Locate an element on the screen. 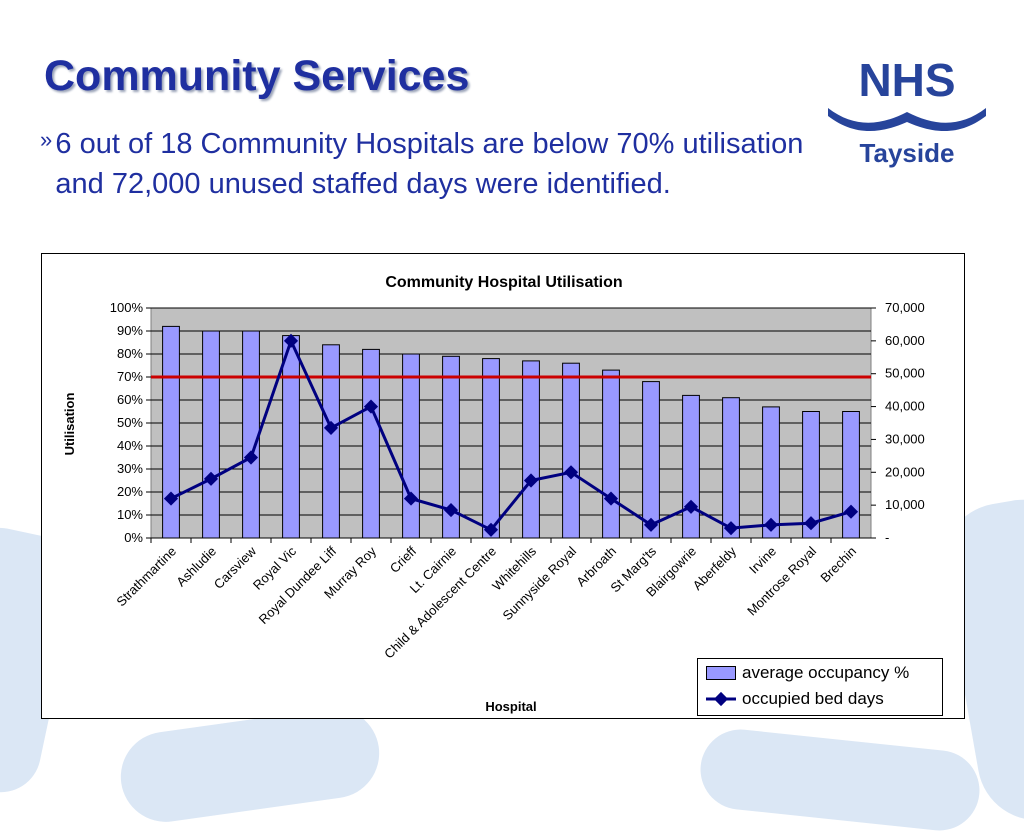 The image size is (1024, 834). y2-tick-label: 10,000 is located at coordinates (905, 504).